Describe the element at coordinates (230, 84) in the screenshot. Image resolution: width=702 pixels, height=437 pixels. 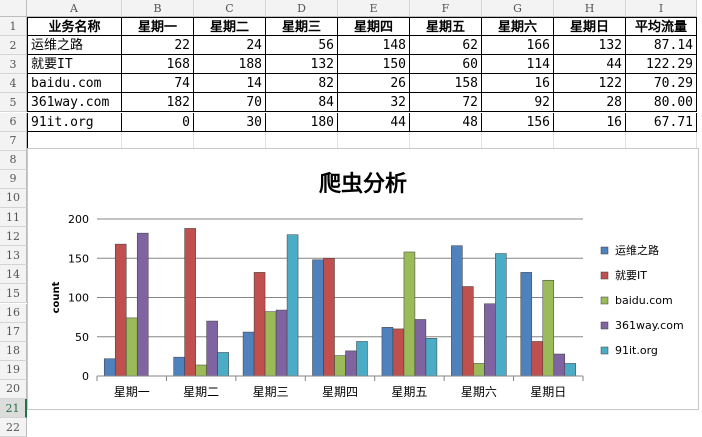
I see `value-cell: 14` at that location.